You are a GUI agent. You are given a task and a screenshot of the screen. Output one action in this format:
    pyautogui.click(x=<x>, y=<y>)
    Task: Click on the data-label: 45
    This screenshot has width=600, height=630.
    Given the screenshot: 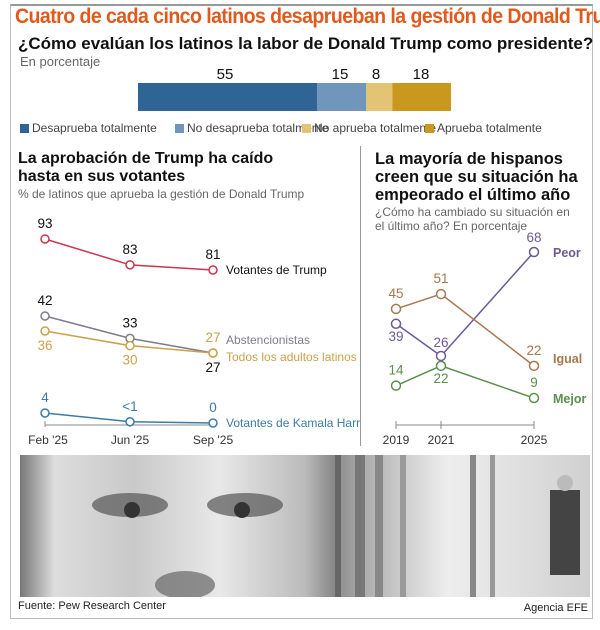 What is the action you would take?
    pyautogui.click(x=395, y=293)
    